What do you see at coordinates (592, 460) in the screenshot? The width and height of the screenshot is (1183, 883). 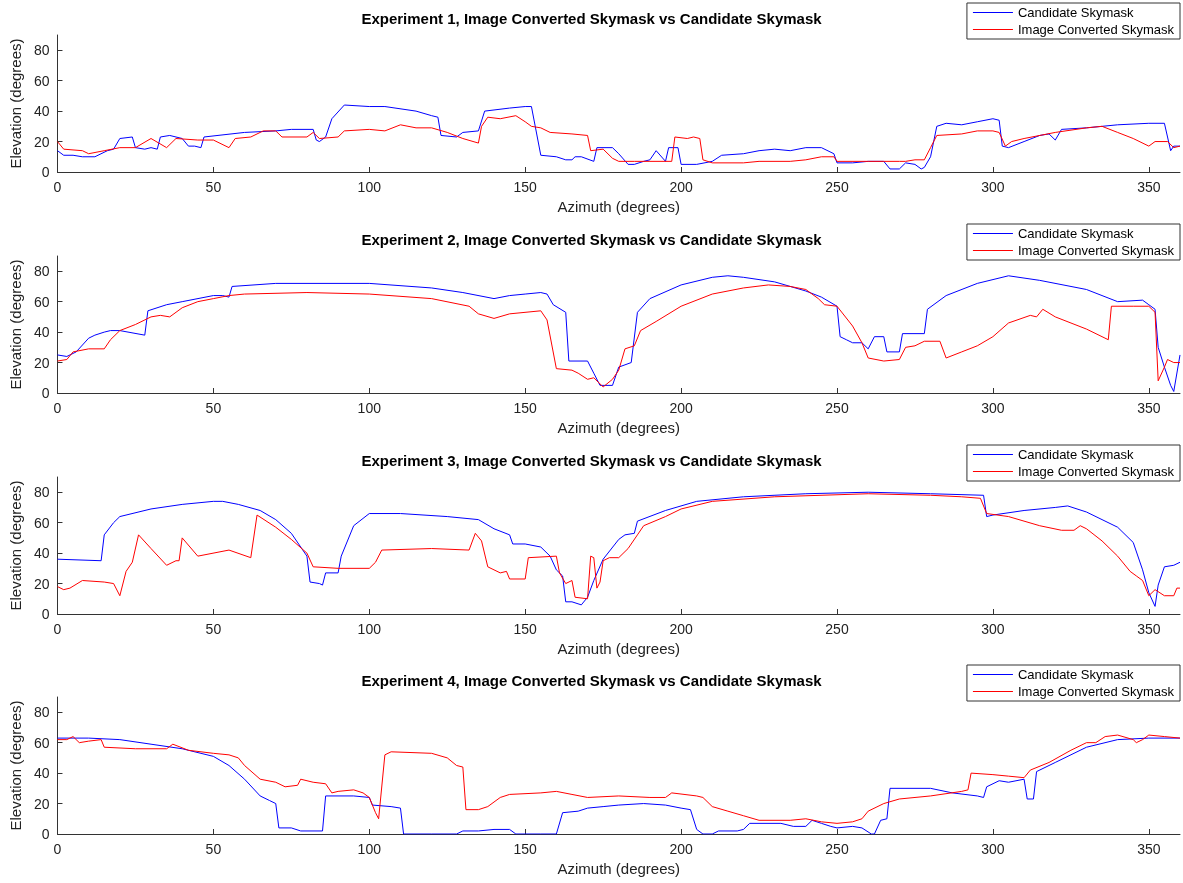 I see `chart-title: Experiment 3, Image Converted Skymask vs Candidate Skymask` at bounding box center [592, 460].